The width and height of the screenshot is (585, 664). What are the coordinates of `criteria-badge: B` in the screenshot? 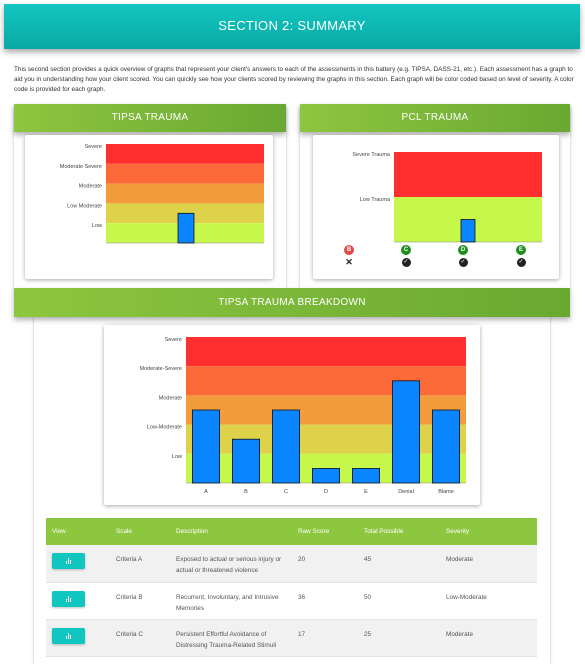 It's located at (349, 250).